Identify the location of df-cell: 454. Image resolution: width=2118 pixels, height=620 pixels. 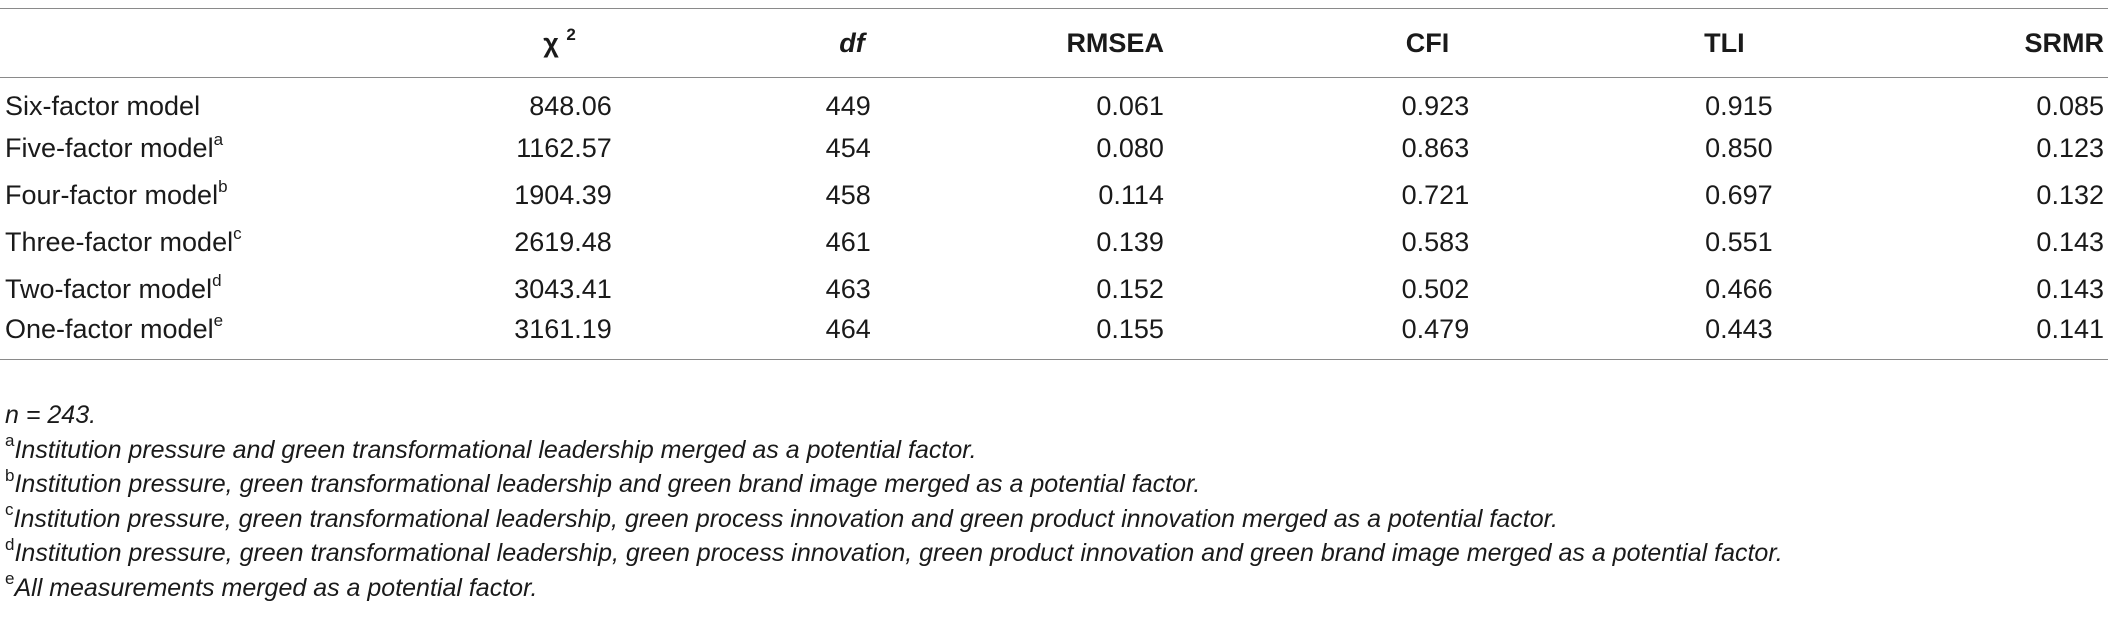
(848, 147).